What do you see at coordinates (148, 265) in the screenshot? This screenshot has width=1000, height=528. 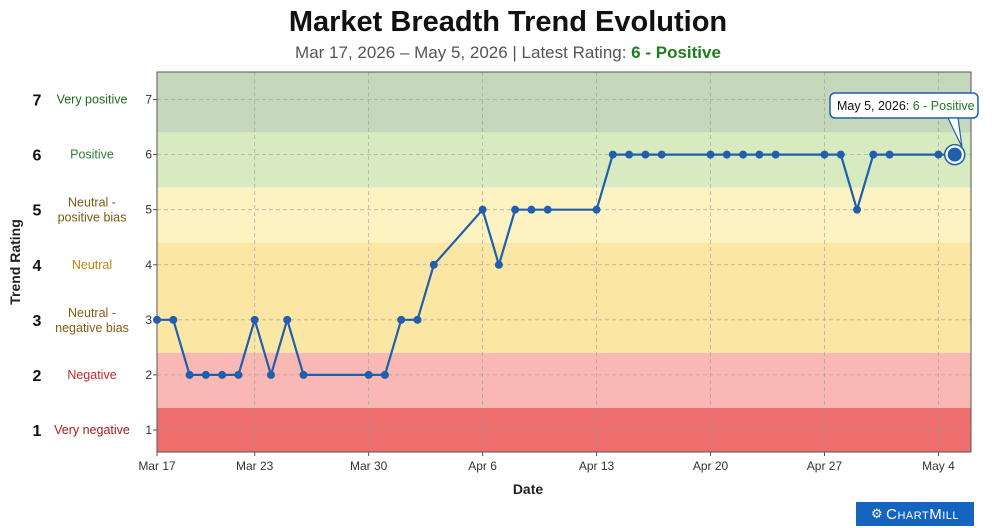 I see `y-tick-label: 4` at bounding box center [148, 265].